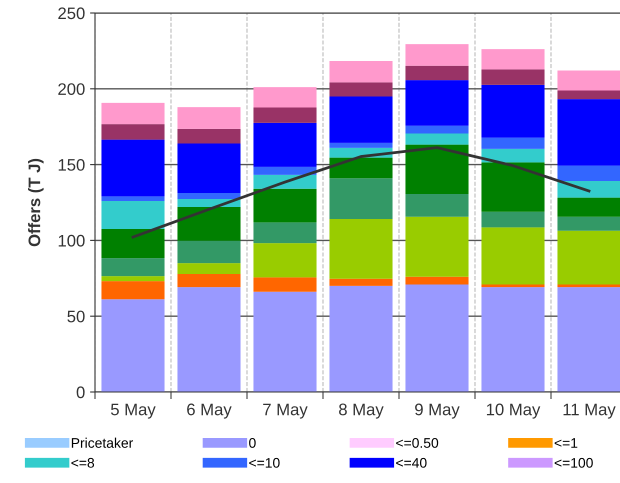  Describe the element at coordinates (80, 392) in the screenshot. I see `y-tick-label: 0` at that location.